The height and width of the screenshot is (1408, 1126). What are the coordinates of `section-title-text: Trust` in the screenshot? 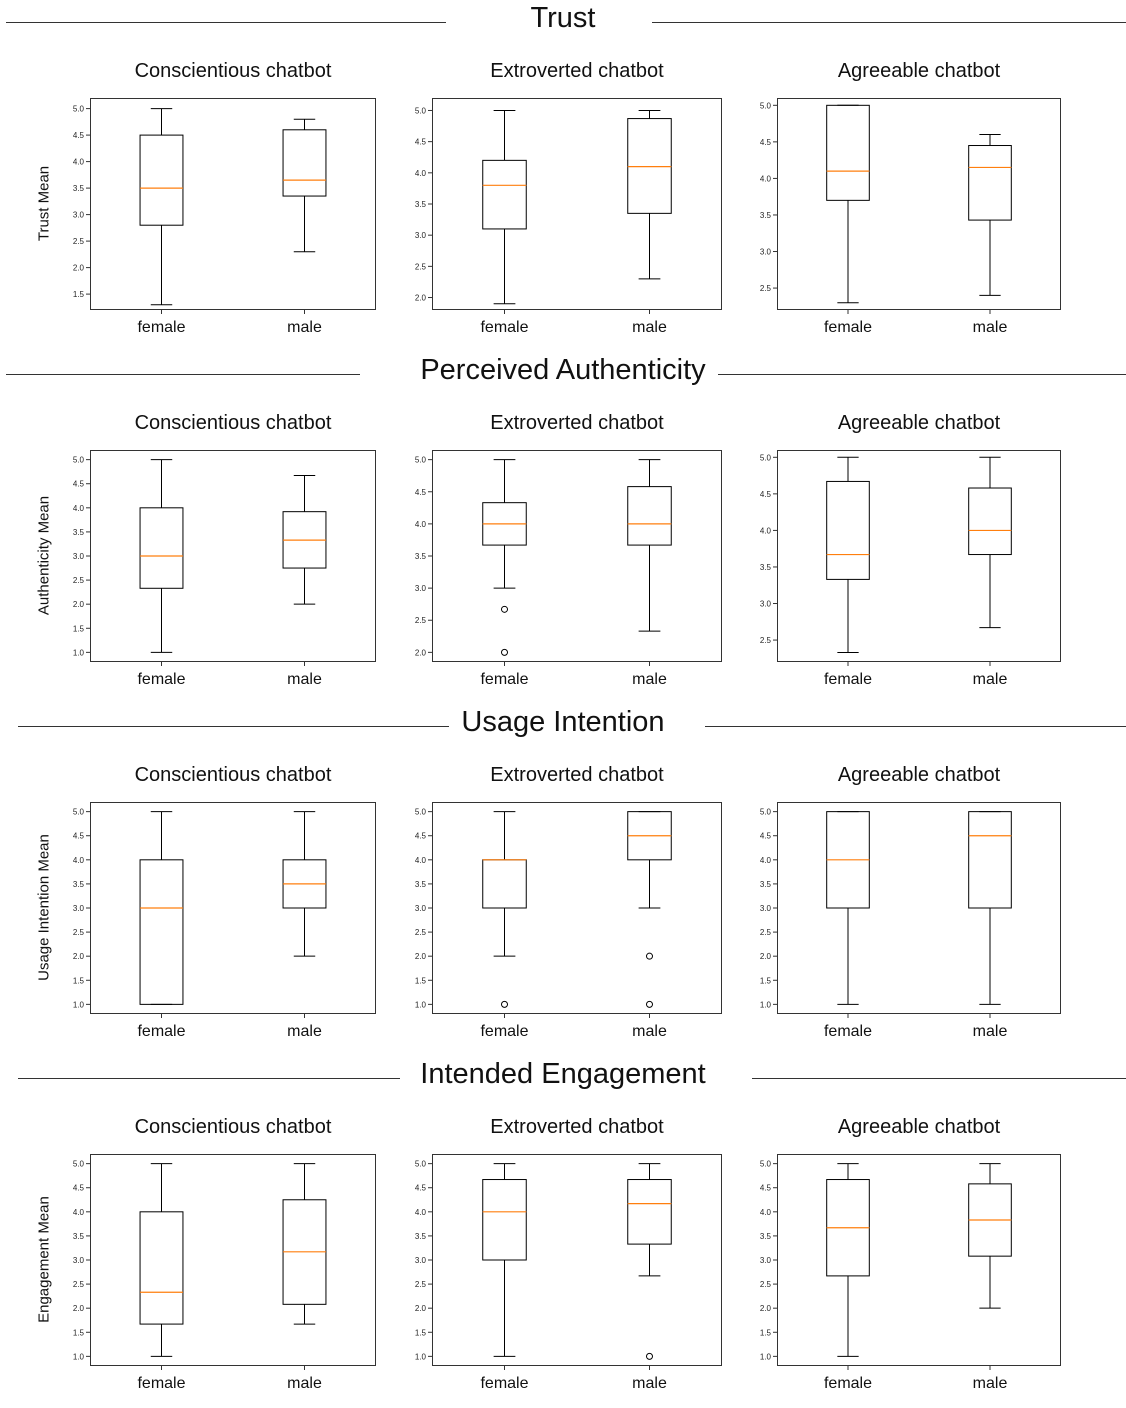 It's located at (563, 18).